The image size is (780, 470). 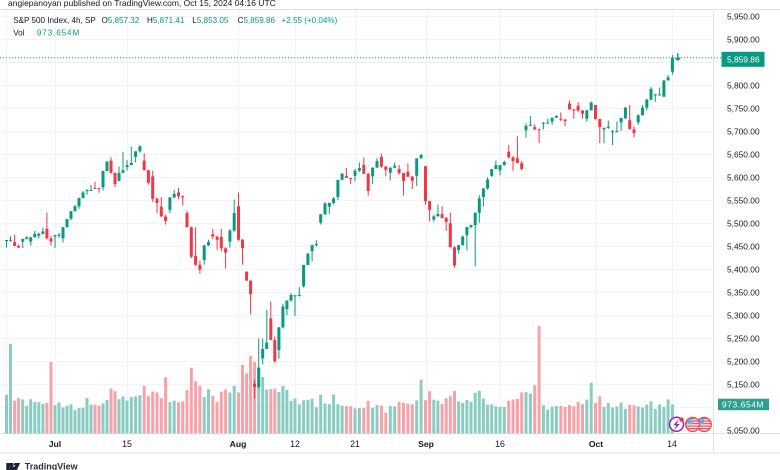 What do you see at coordinates (743, 200) in the screenshot?
I see `svg-text: 5,550.00` at bounding box center [743, 200].